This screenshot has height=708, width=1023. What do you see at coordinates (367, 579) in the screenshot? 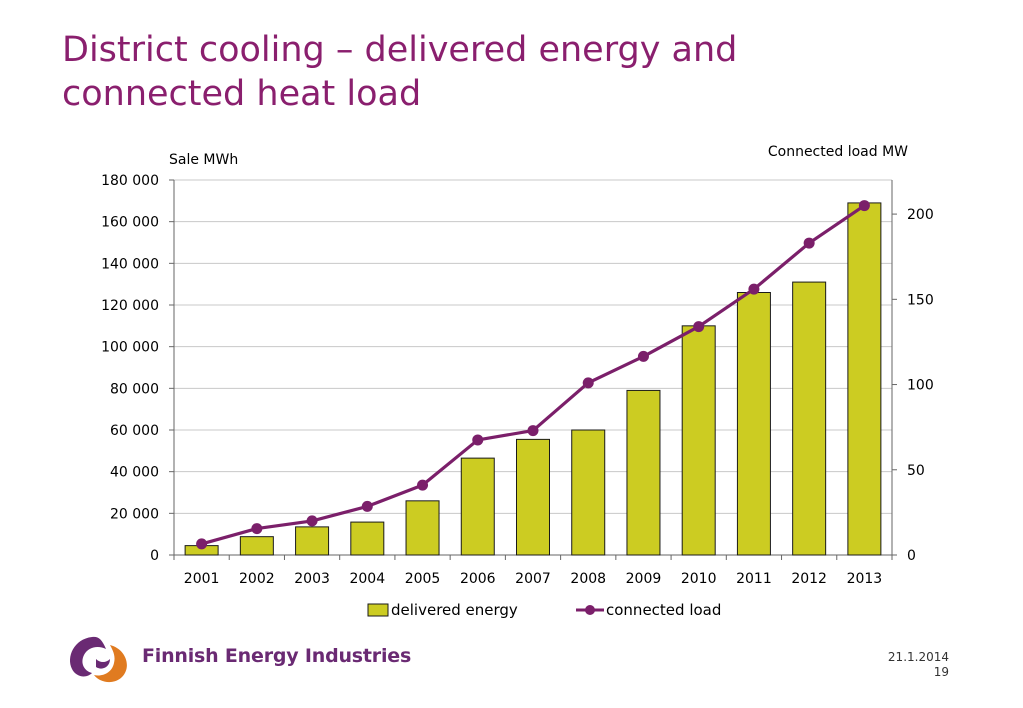
I see `x-axis-tick-label: 2004` at bounding box center [367, 579].